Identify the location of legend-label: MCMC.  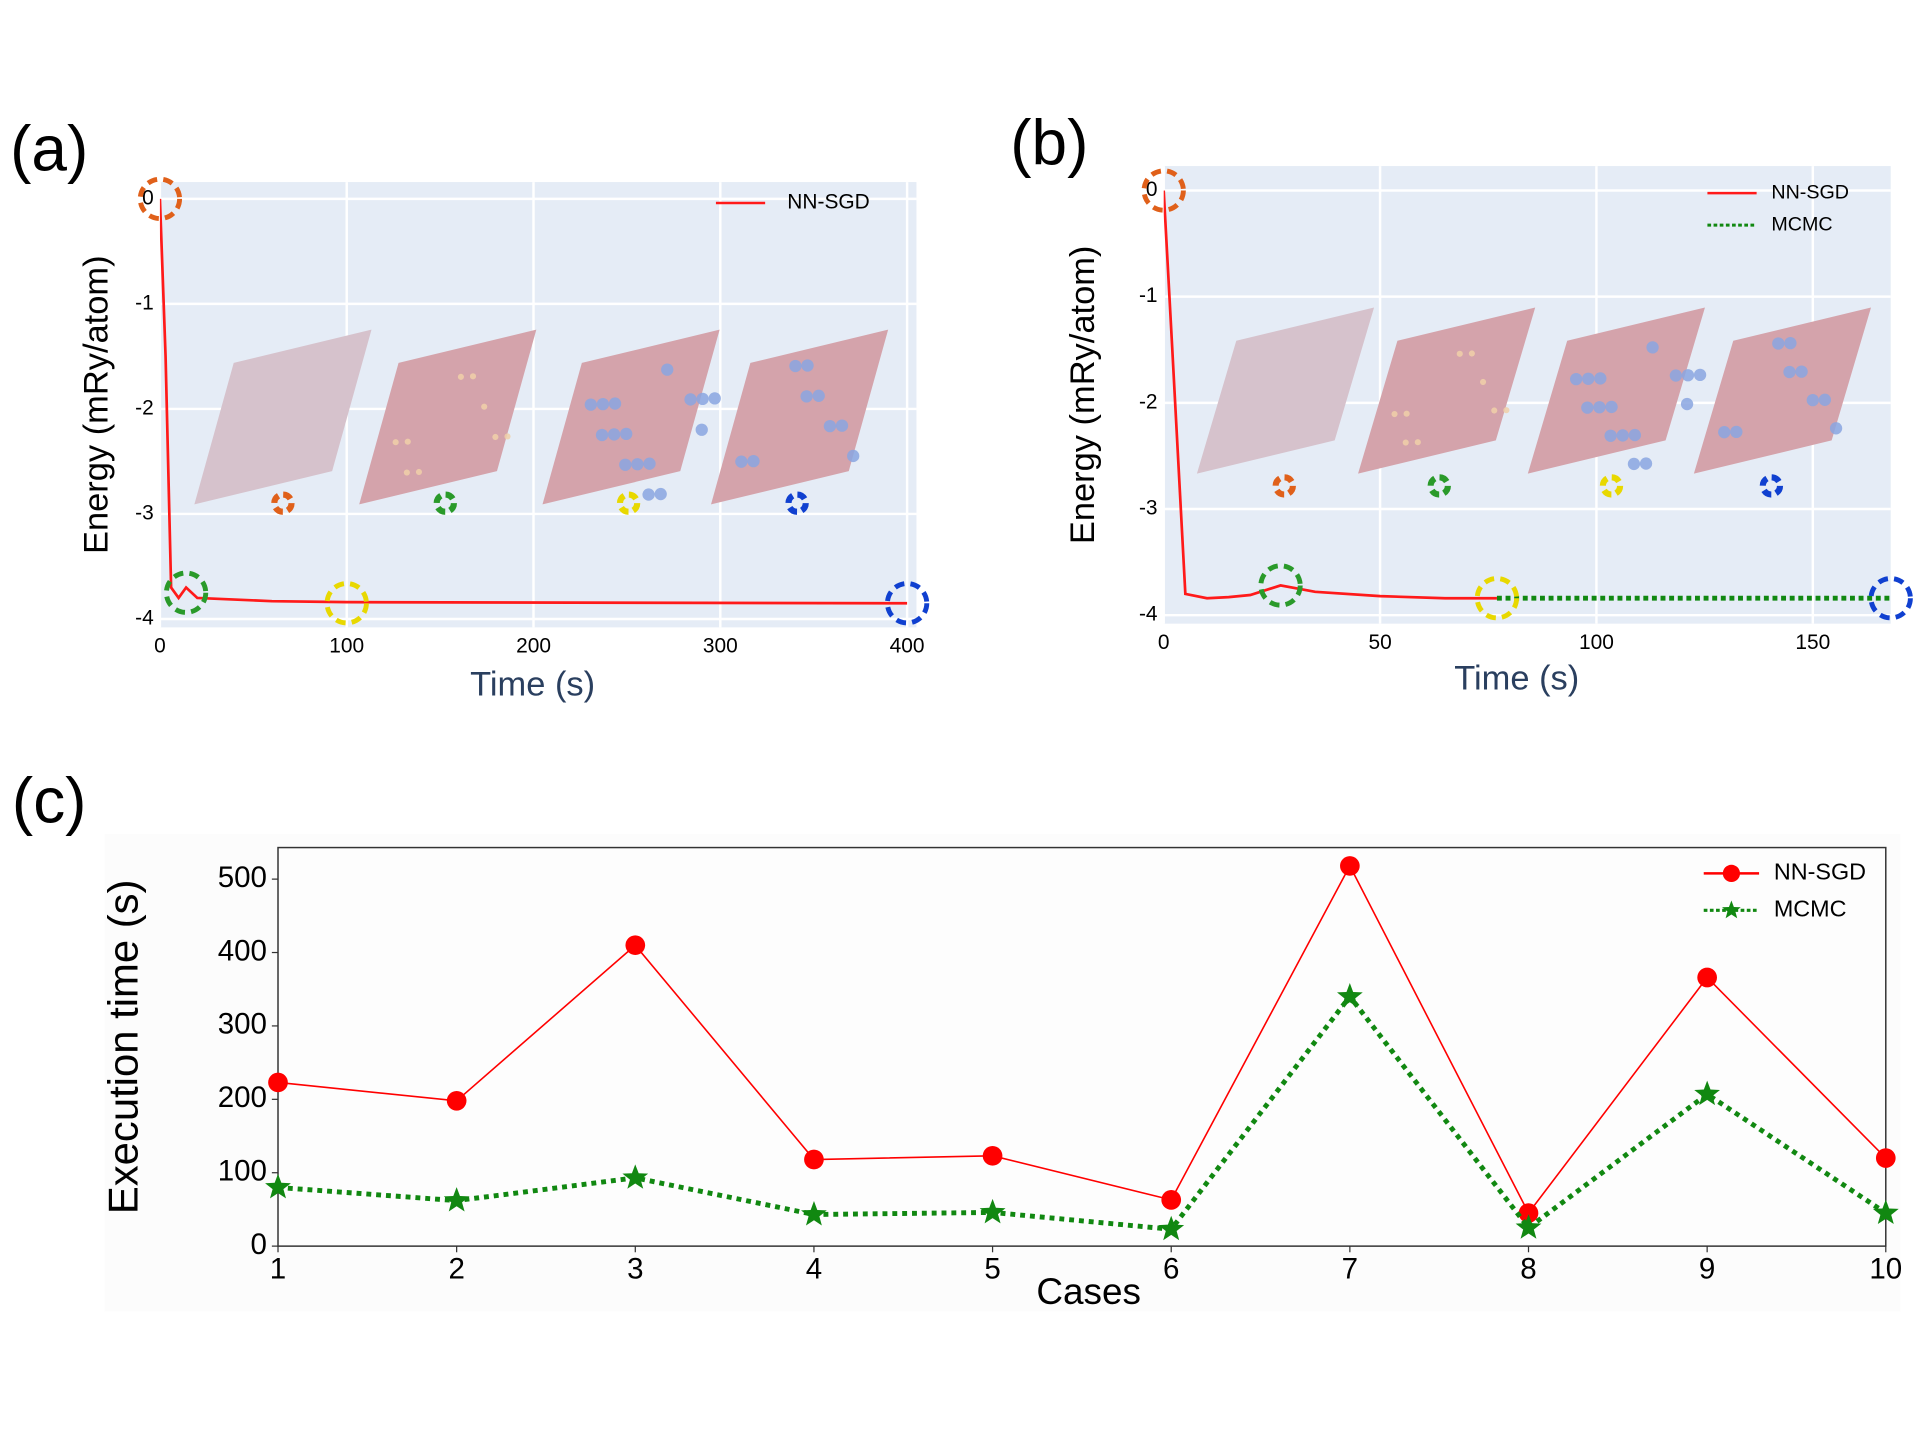
(1810, 908).